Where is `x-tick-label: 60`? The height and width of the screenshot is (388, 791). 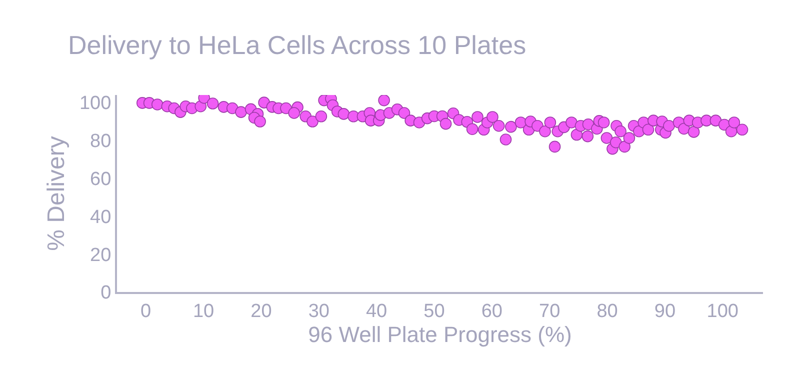
x-tick-label: 60 is located at coordinates (491, 311).